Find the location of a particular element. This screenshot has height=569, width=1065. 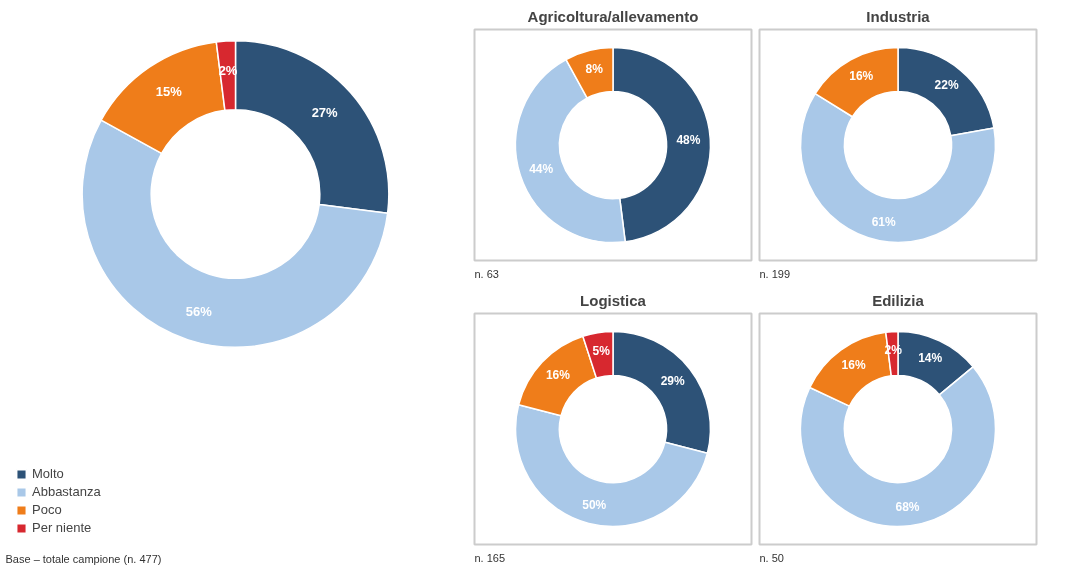

text: Base – totale campione (n. 477) is located at coordinates (83, 558).